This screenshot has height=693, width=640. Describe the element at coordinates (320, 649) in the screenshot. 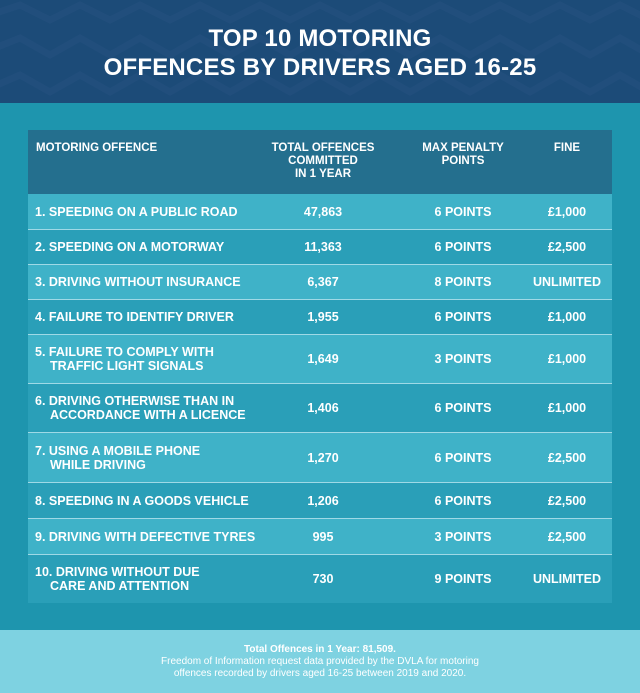

I see `total-offences-text: Total Offences in 1 Year: 81,509.` at that location.